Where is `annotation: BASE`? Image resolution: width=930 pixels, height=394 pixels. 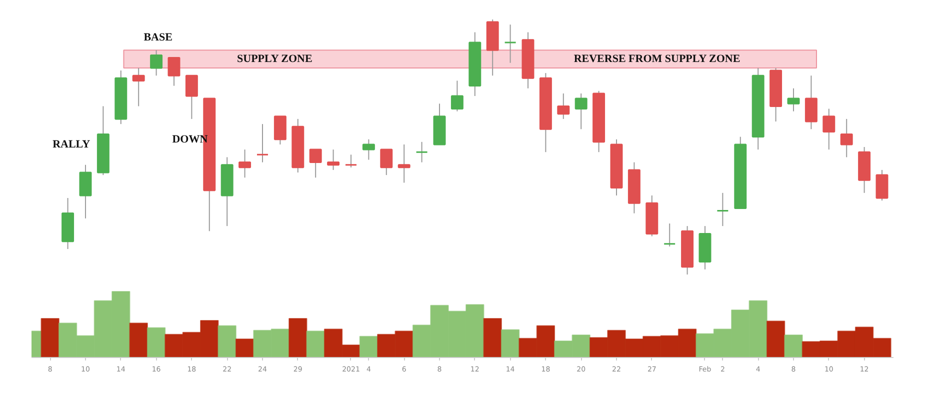 annotation: BASE is located at coordinates (158, 37).